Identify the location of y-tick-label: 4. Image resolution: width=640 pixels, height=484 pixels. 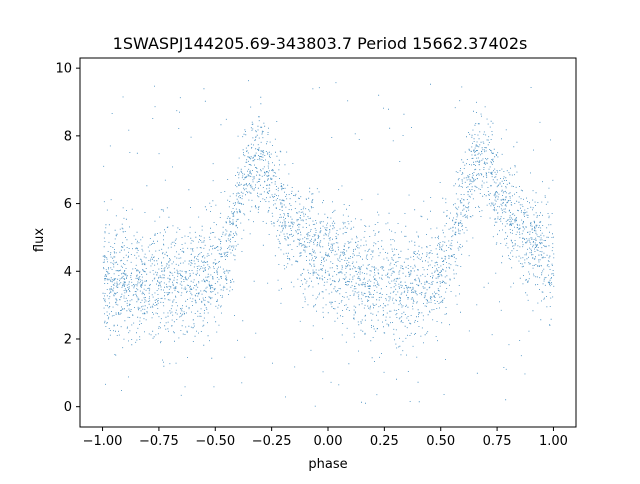
(68, 272).